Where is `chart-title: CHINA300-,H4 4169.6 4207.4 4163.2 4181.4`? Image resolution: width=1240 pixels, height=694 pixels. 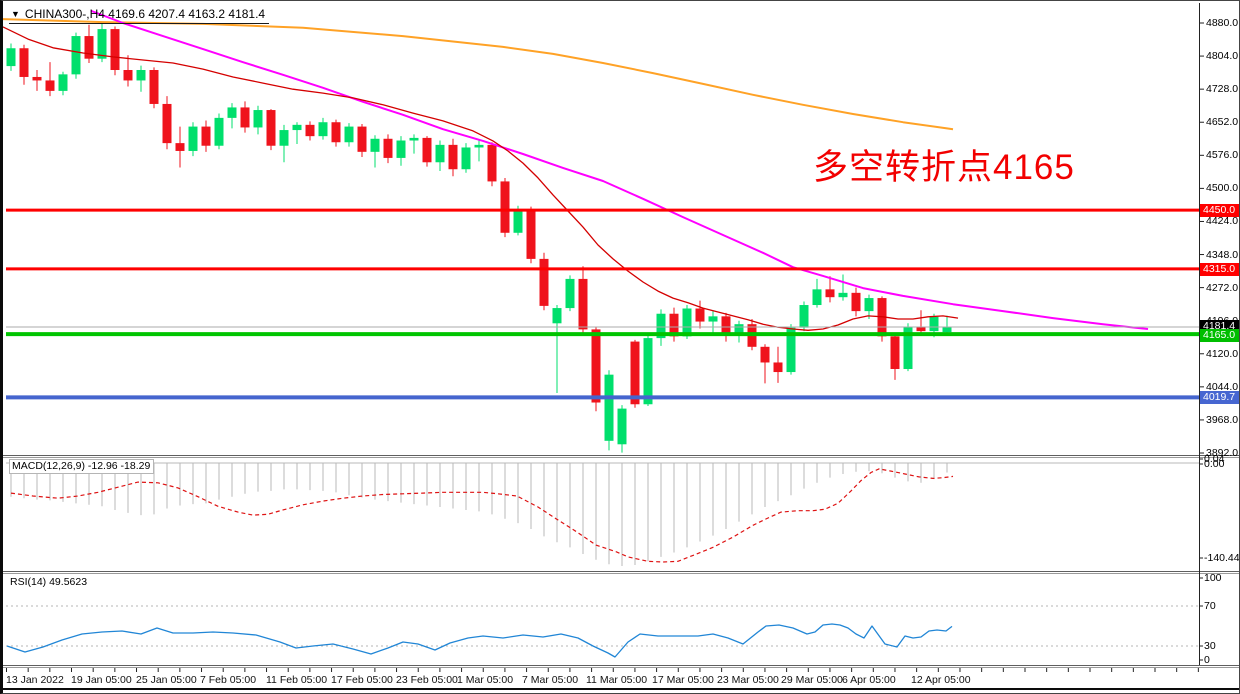 chart-title: CHINA300-,H4 4169.6 4207.4 4163.2 4181.4 is located at coordinates (145, 14).